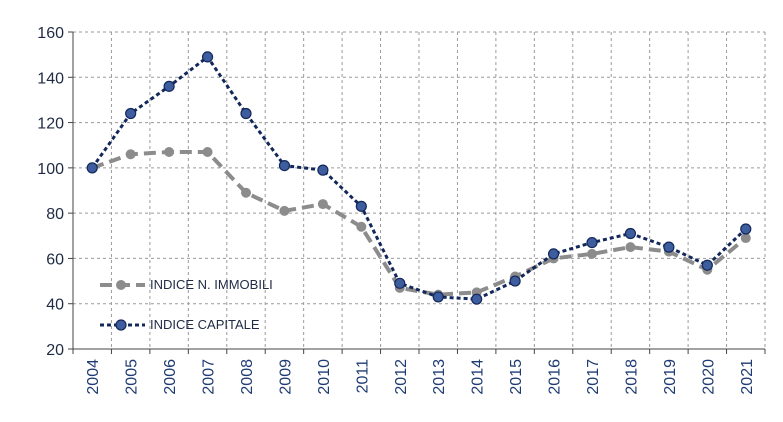  I want to click on data-point-indice-capitale-2007, so click(207, 57).